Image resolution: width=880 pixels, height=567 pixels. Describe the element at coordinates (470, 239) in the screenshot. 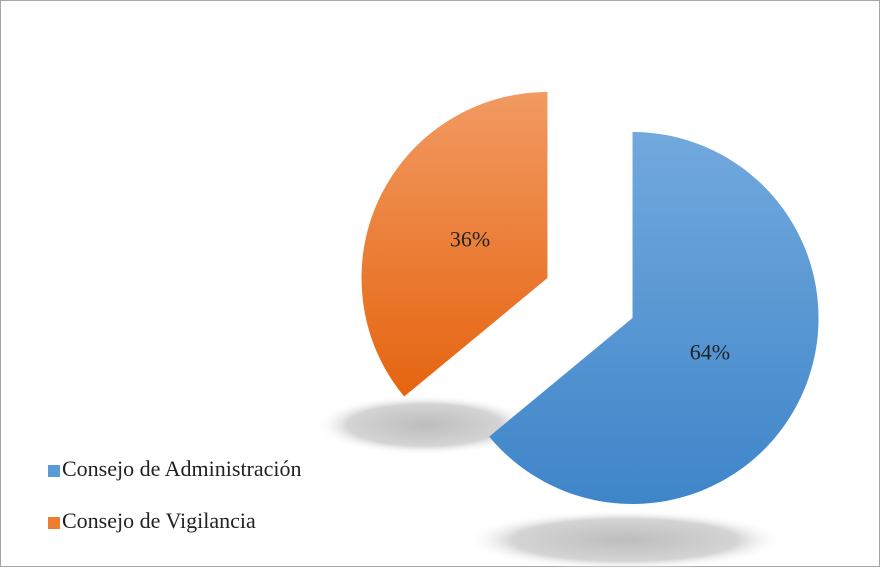

I see `data-label: 36%` at that location.